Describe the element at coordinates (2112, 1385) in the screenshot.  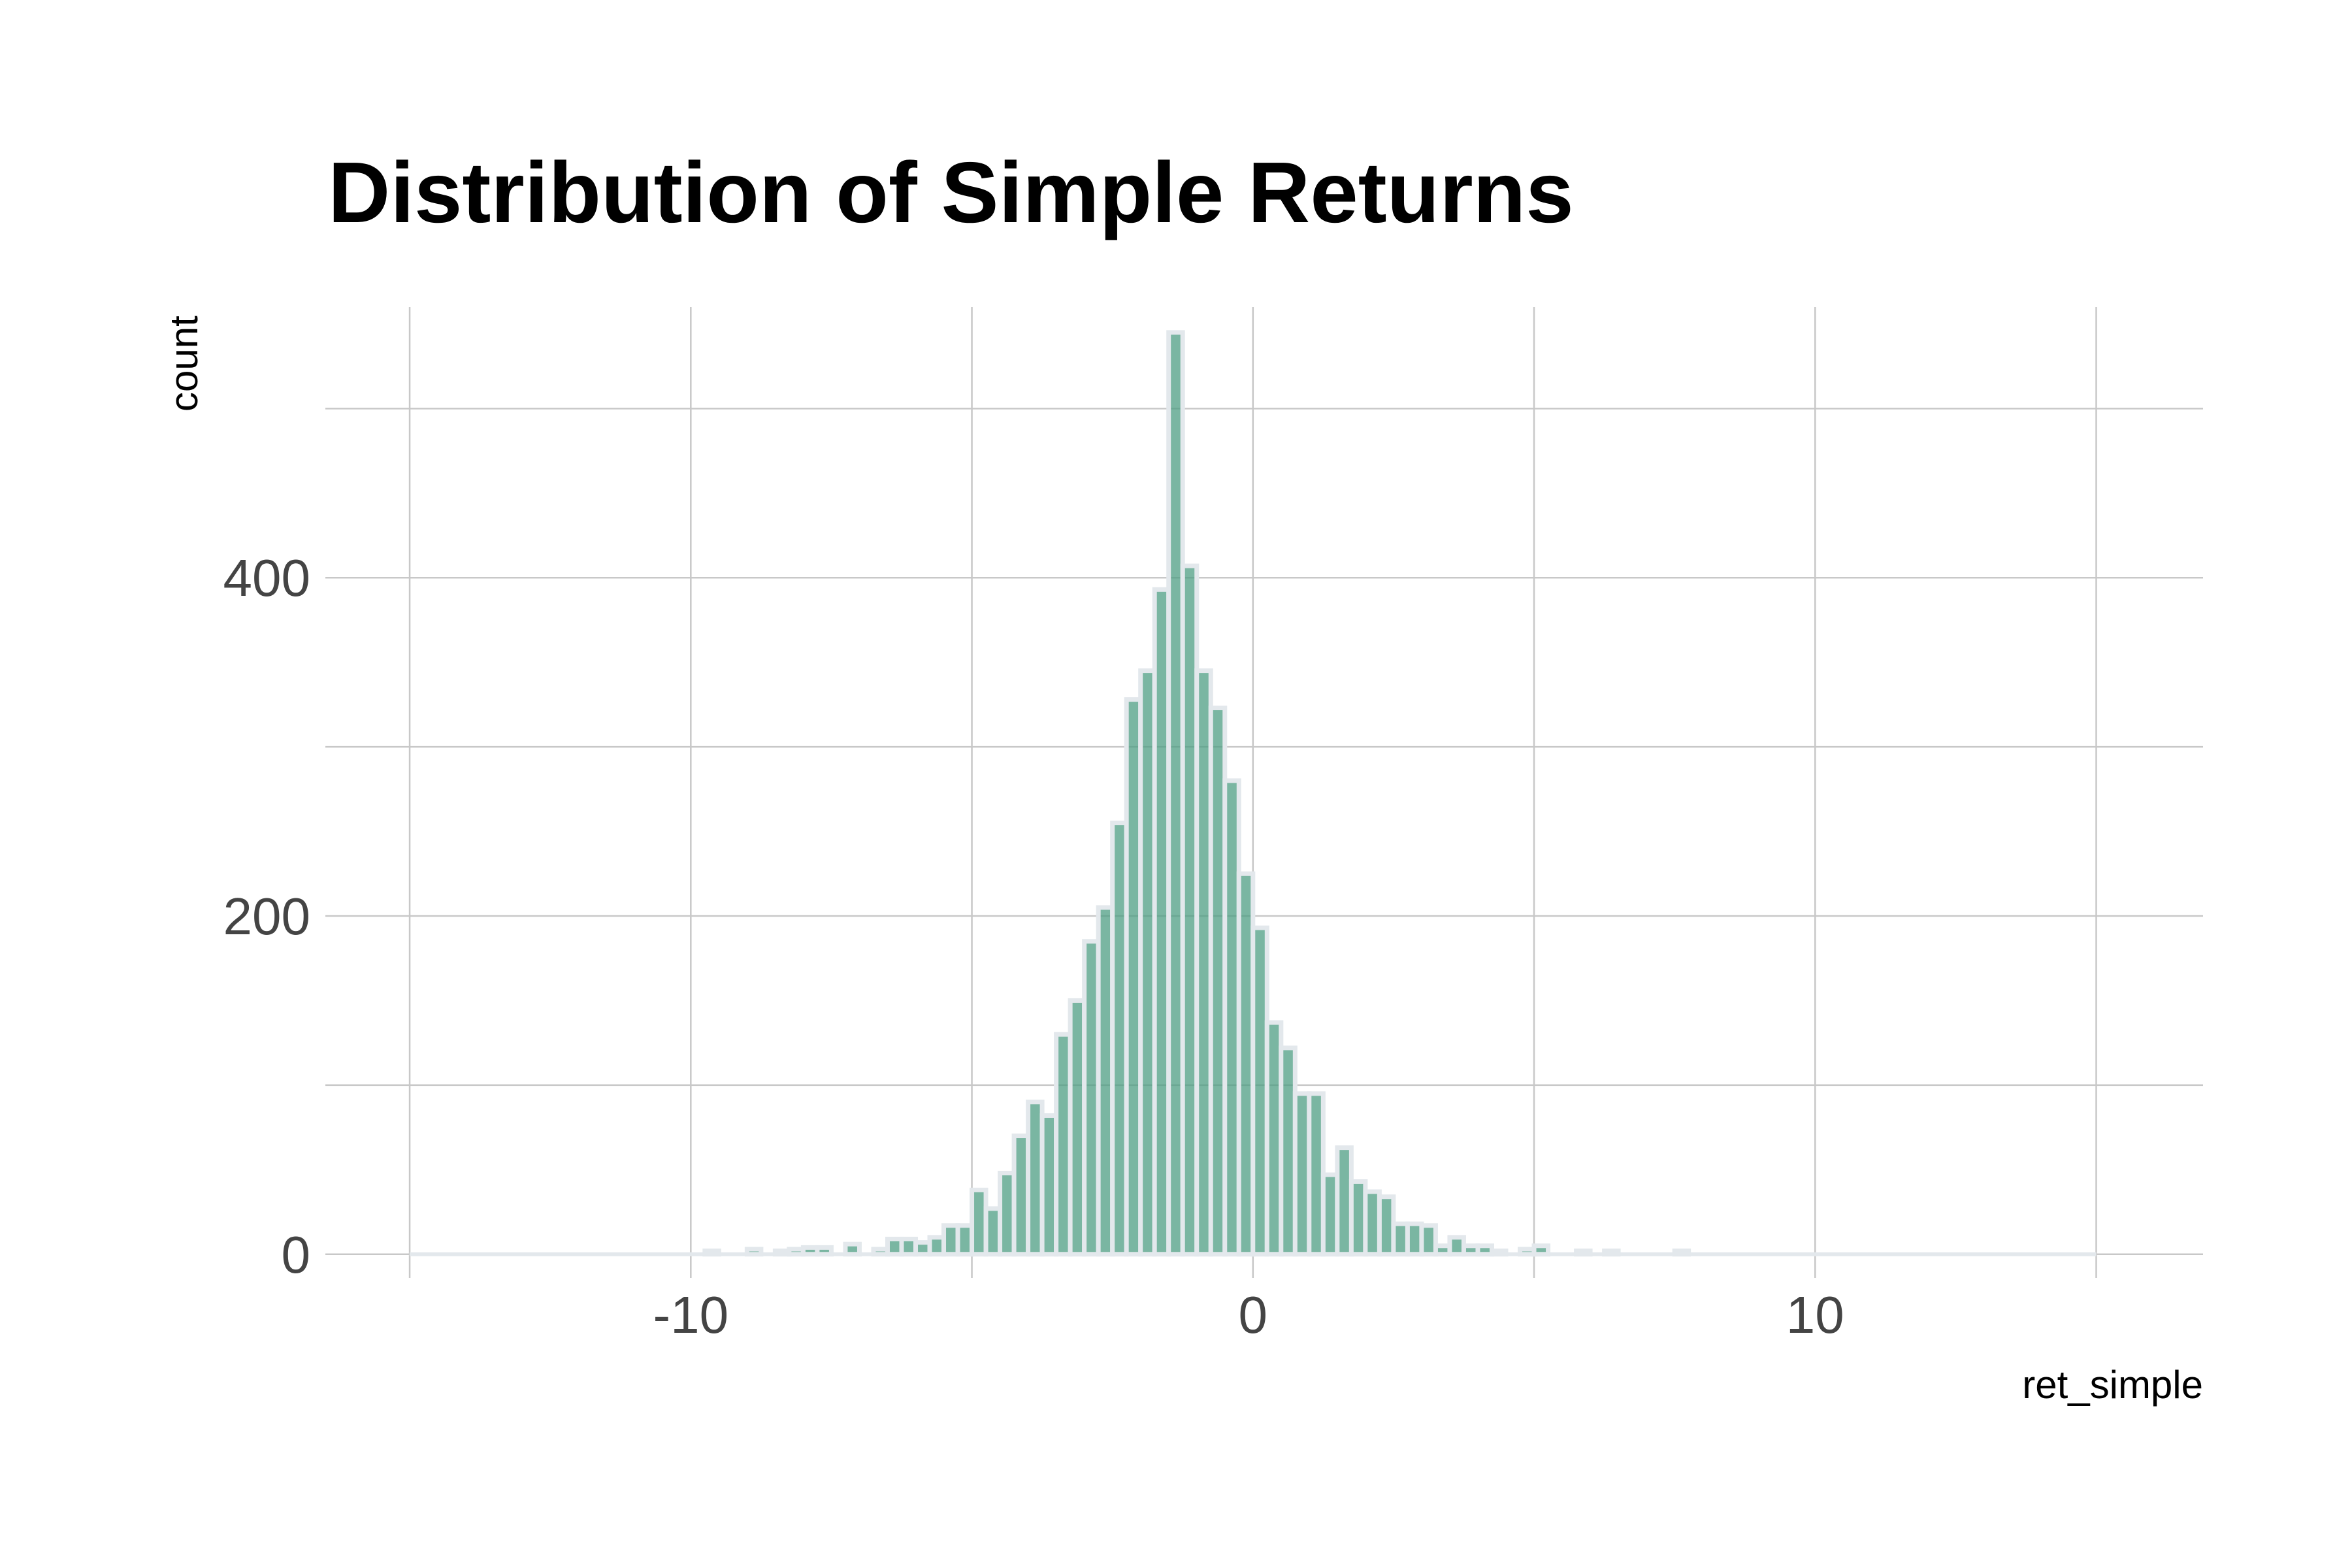
I see `x-axis-title: ret_simple` at that location.